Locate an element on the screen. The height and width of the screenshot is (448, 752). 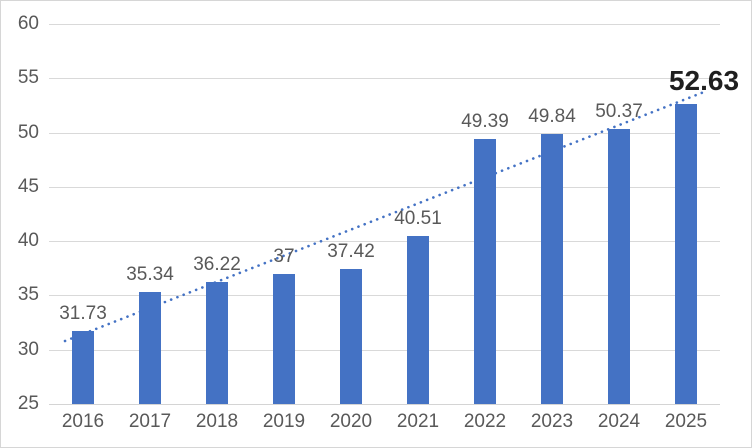
bar-2023 is located at coordinates (552, 269).